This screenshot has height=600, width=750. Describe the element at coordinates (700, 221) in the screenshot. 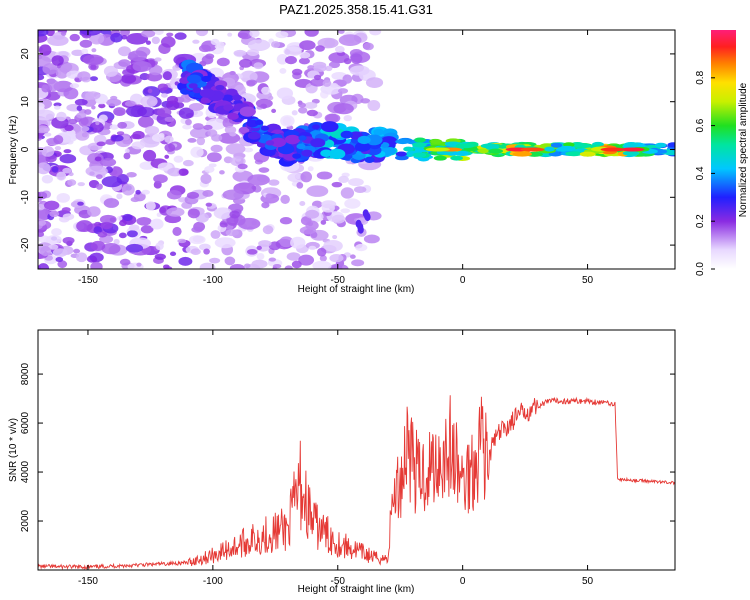

I see `colorbar-tick-label: 0.2` at that location.